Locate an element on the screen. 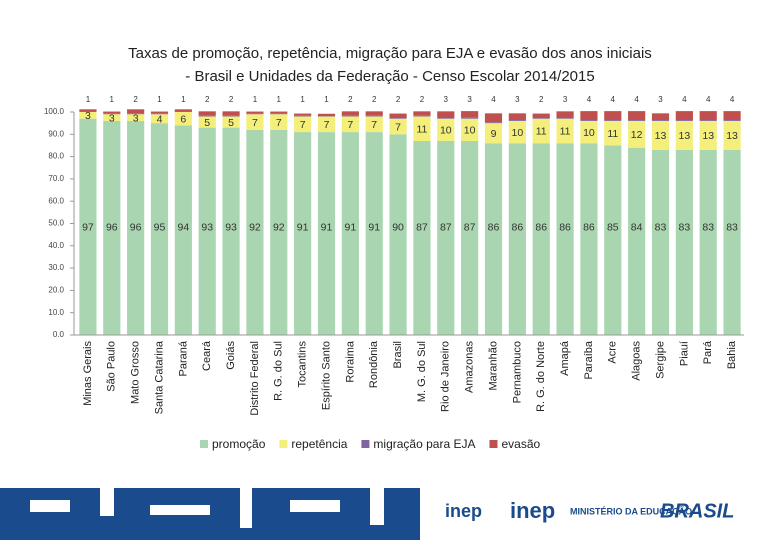 The image size is (780, 540). x-tick-label: M. G. do Sul is located at coordinates (422, 371).